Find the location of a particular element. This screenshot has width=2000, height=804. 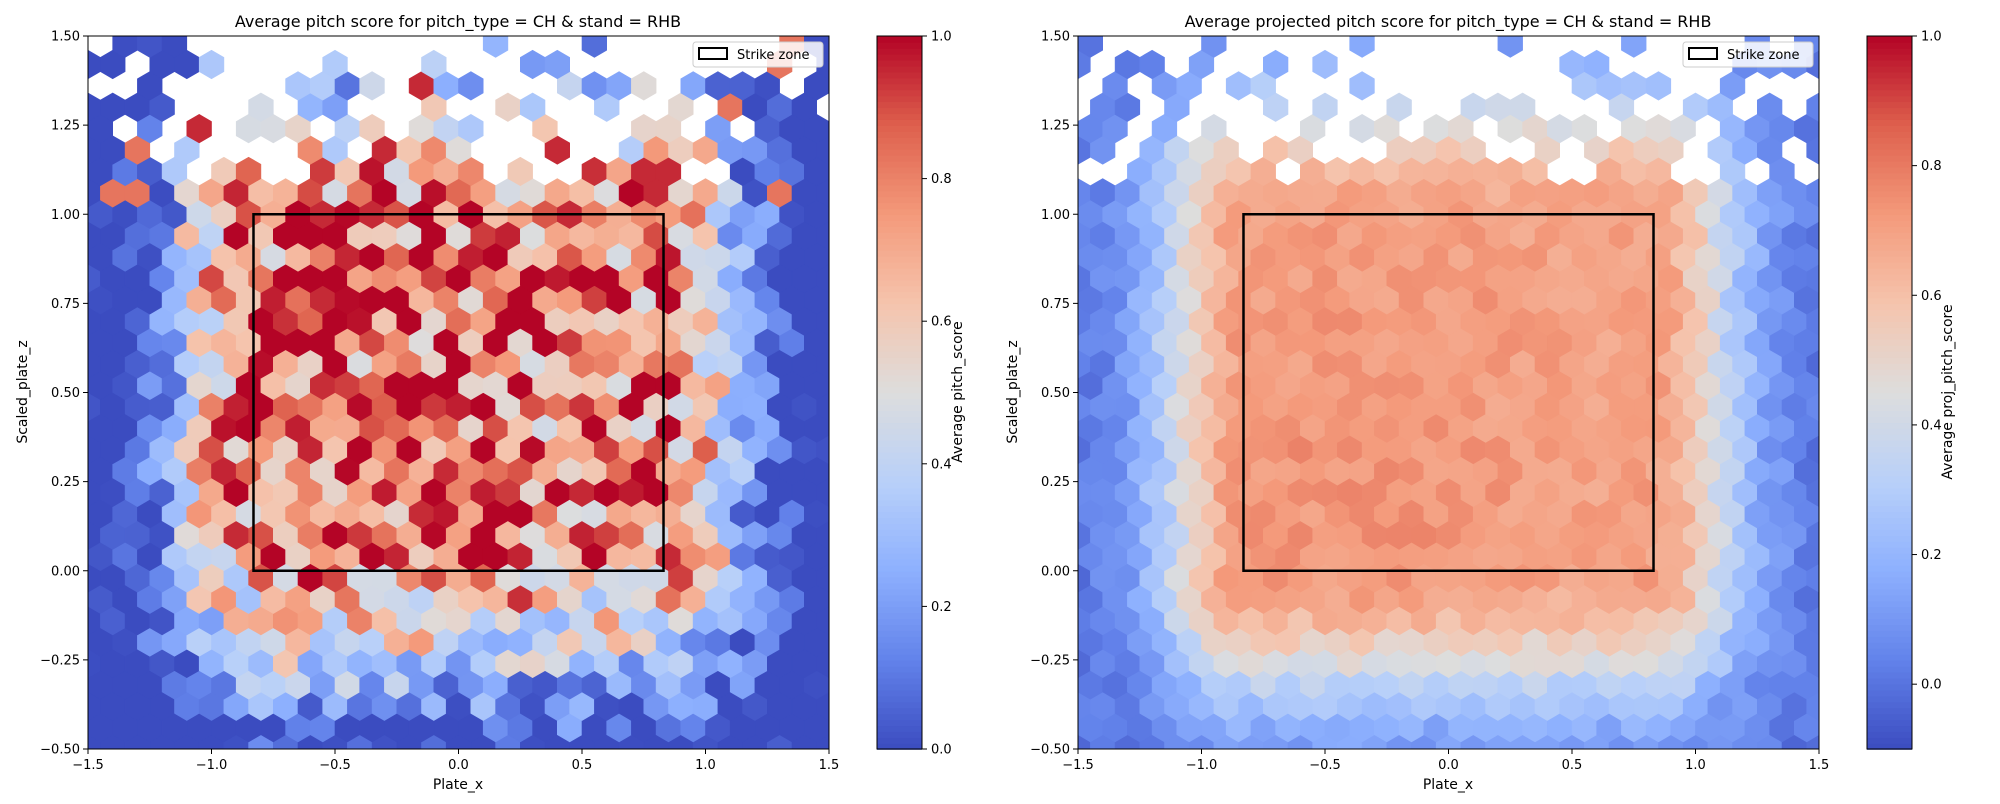

legend: Strike zone is located at coordinates (1748, 54).